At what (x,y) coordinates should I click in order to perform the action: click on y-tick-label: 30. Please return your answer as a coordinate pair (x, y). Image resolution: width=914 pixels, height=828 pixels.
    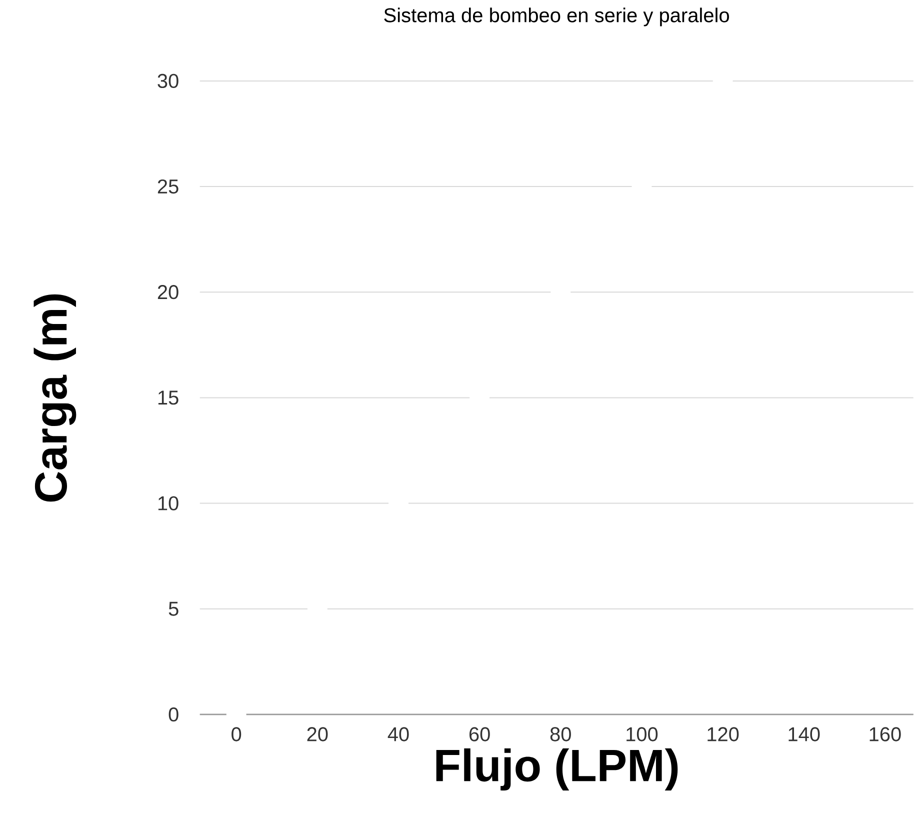
    Looking at the image, I should click on (168, 81).